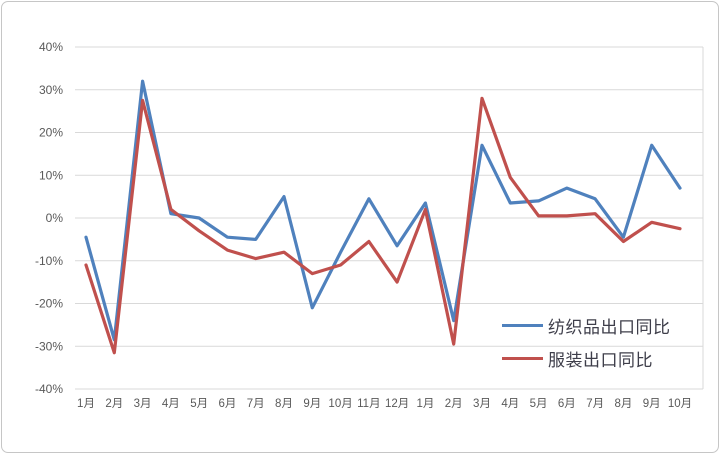 The width and height of the screenshot is (720, 454). What do you see at coordinates (49, 304) in the screenshot?
I see `y-tick-label: -20%` at bounding box center [49, 304].